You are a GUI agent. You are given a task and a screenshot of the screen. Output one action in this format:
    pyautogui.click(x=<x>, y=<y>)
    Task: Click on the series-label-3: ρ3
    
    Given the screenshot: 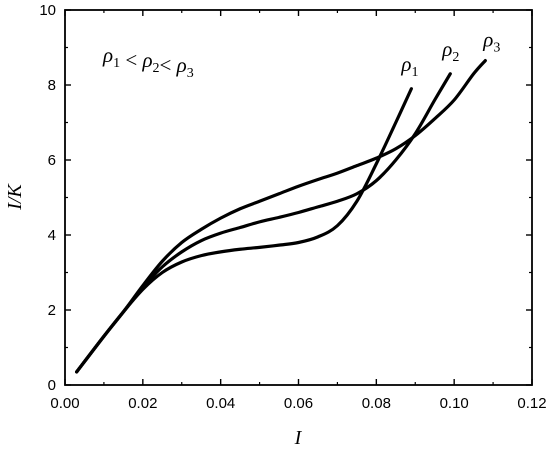 What is the action you would take?
    pyautogui.click(x=491, y=42)
    